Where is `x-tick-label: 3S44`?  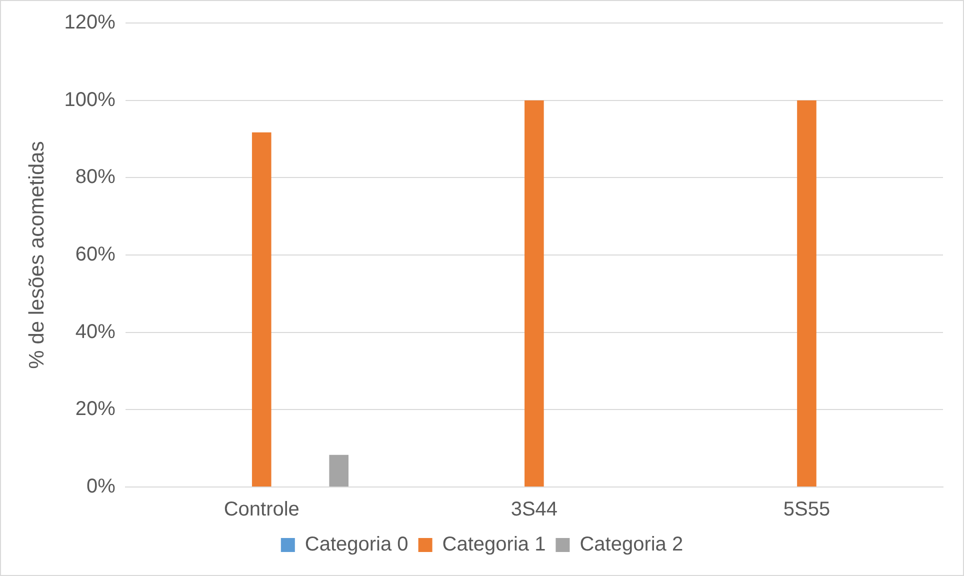
x-tick-label: 3S44 is located at coordinates (534, 509).